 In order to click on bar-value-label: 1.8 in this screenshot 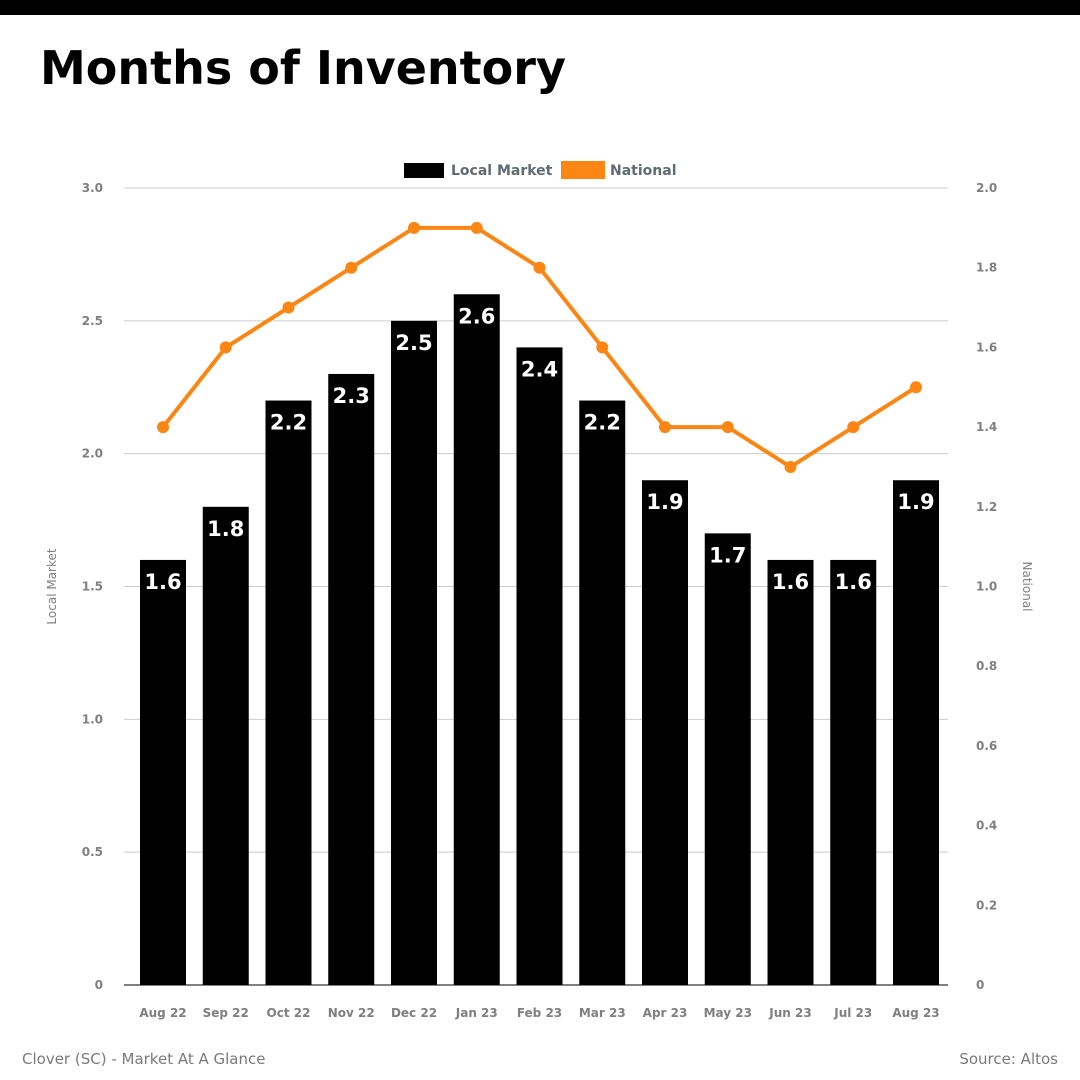, I will do `click(225, 529)`.